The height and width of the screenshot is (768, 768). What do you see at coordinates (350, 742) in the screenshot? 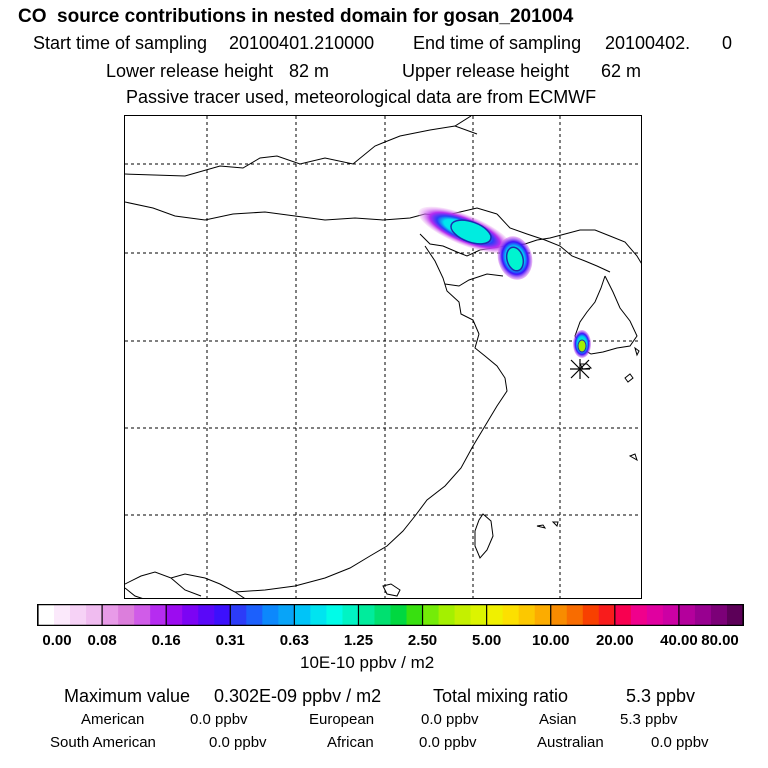
I see `region-name: African` at bounding box center [350, 742].